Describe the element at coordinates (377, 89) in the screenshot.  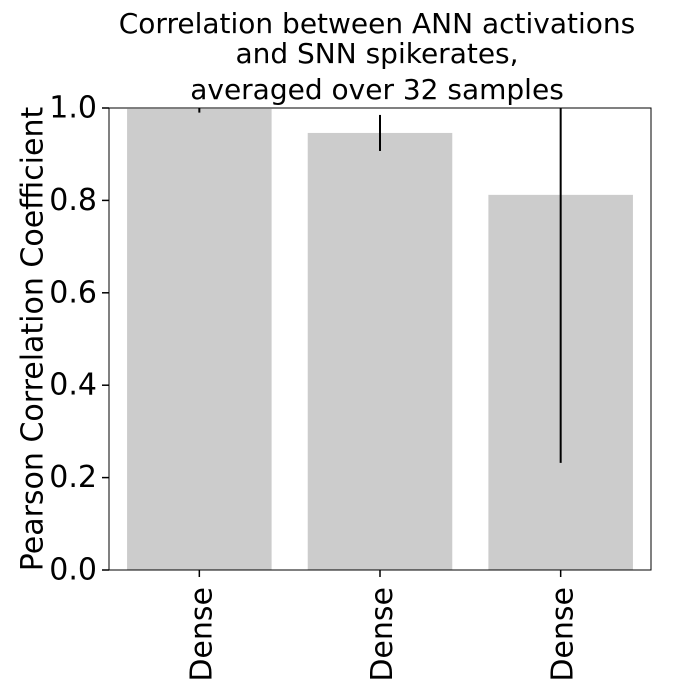
I see `chart-title-line: averaged over 32 samples` at that location.